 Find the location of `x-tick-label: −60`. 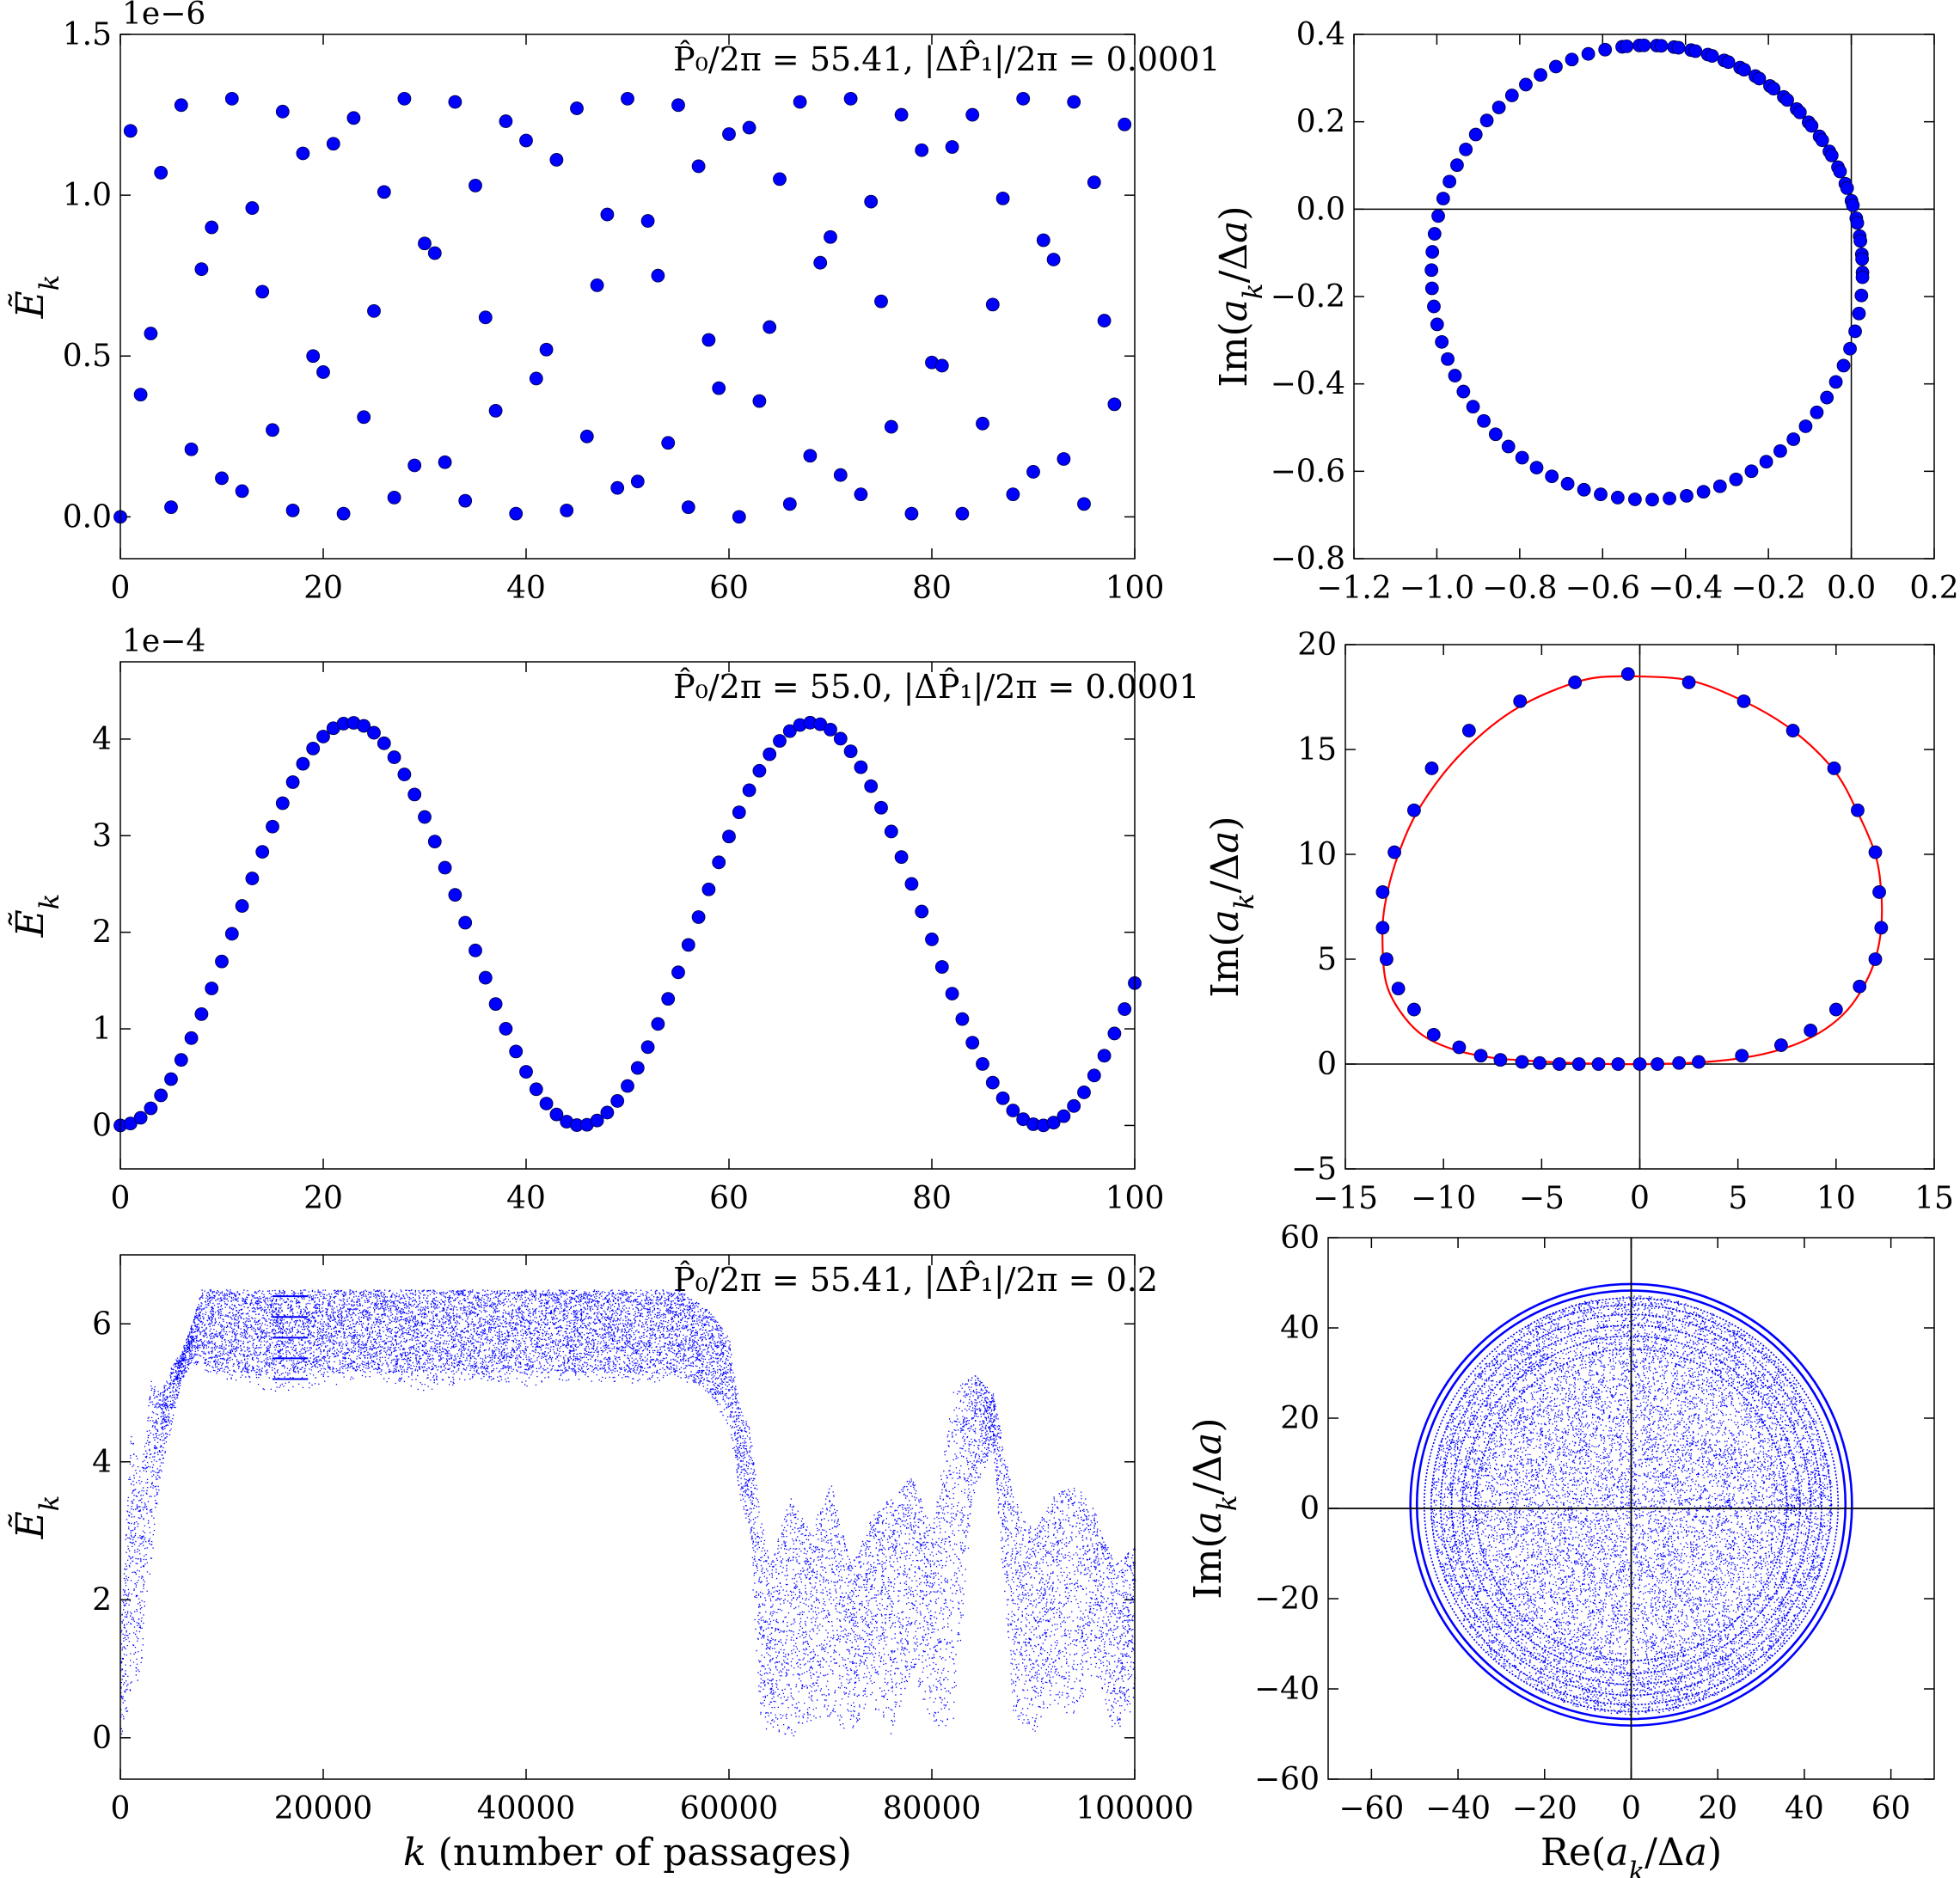

x-tick-label: −60 is located at coordinates (1371, 1808).